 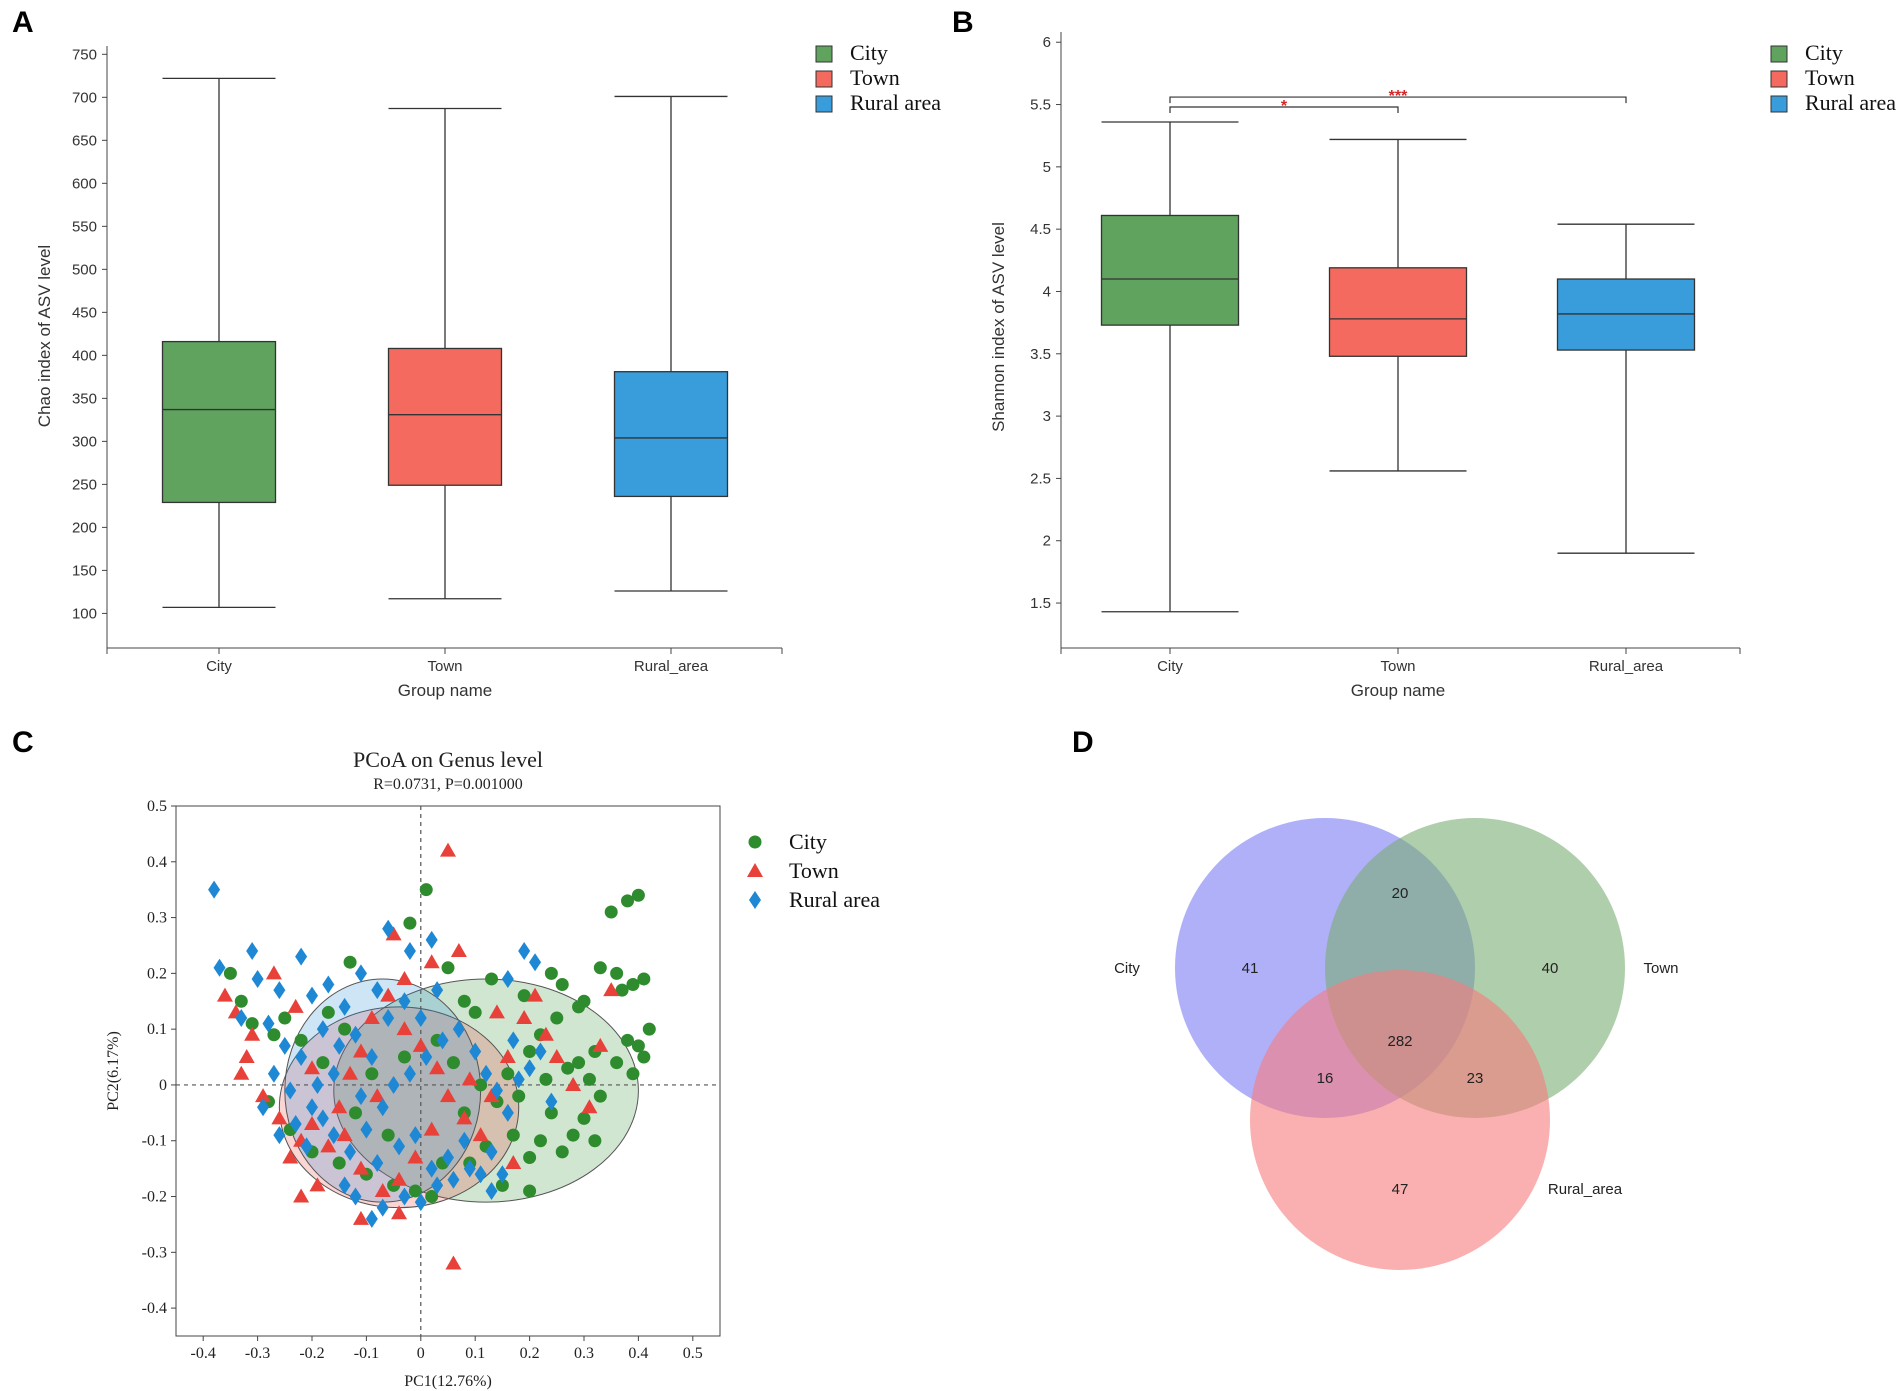 What do you see at coordinates (1399, 1041) in the screenshot?
I see `venn-region-count: 282` at bounding box center [1399, 1041].